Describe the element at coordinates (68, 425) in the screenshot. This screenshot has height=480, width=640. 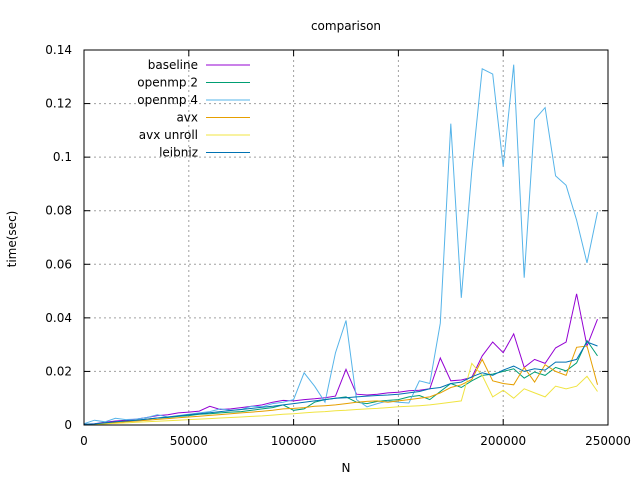
I see `y-tick-label: 0` at that location.